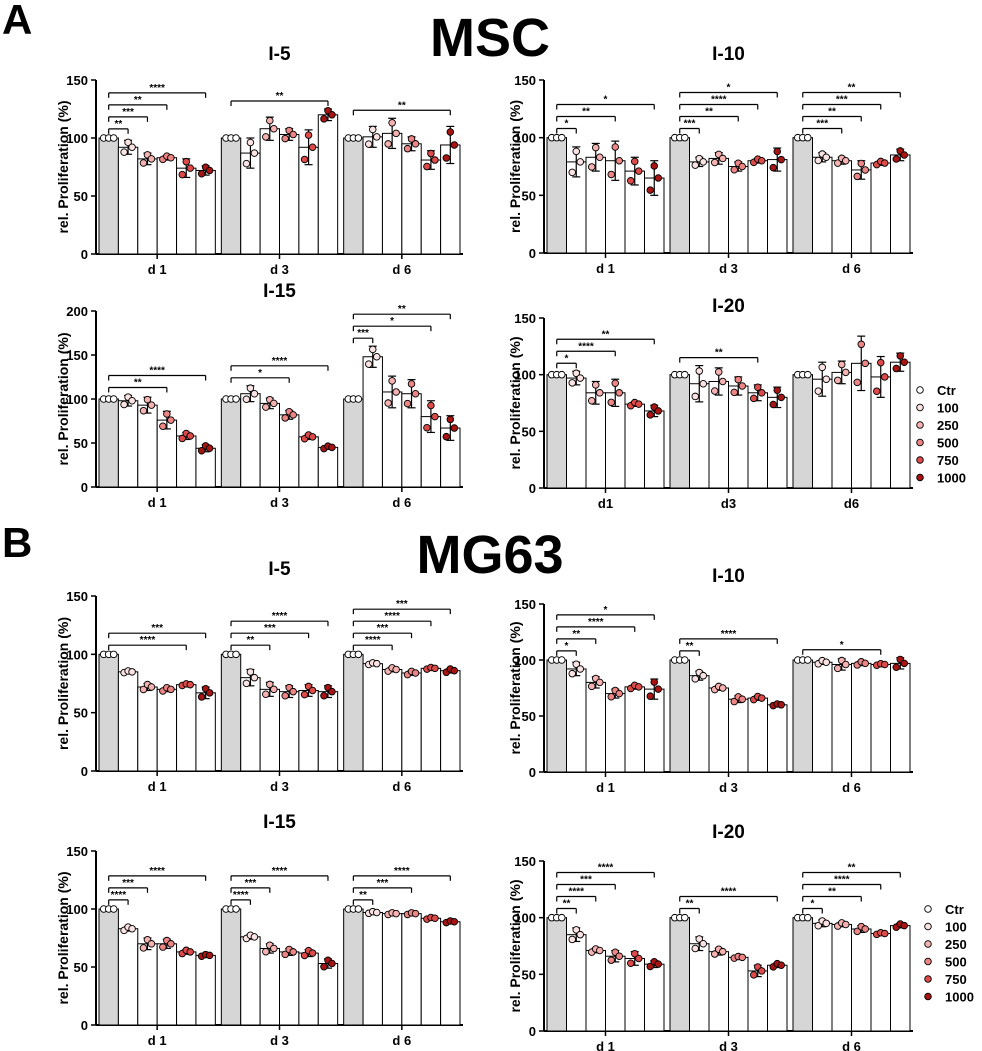  What do you see at coordinates (489, 555) in the screenshot?
I see `panel-title-mg63: MG63` at bounding box center [489, 555].